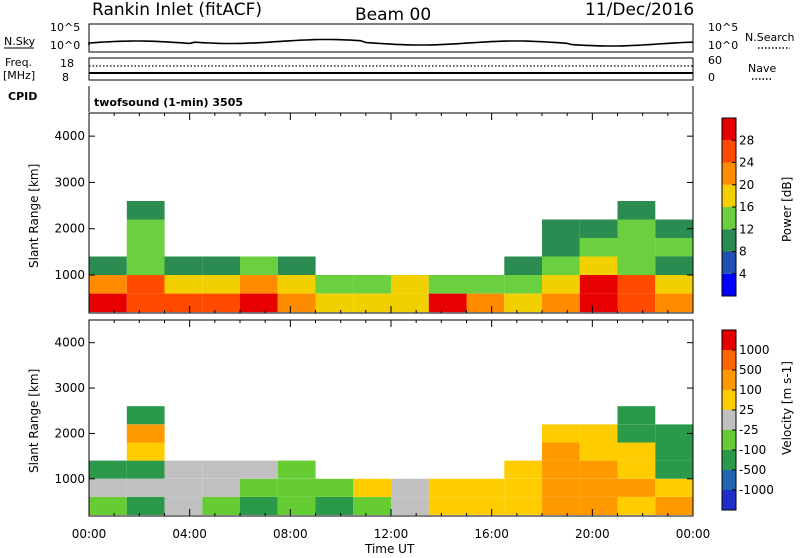  I want to click on nsky-panel, so click(391, 38).